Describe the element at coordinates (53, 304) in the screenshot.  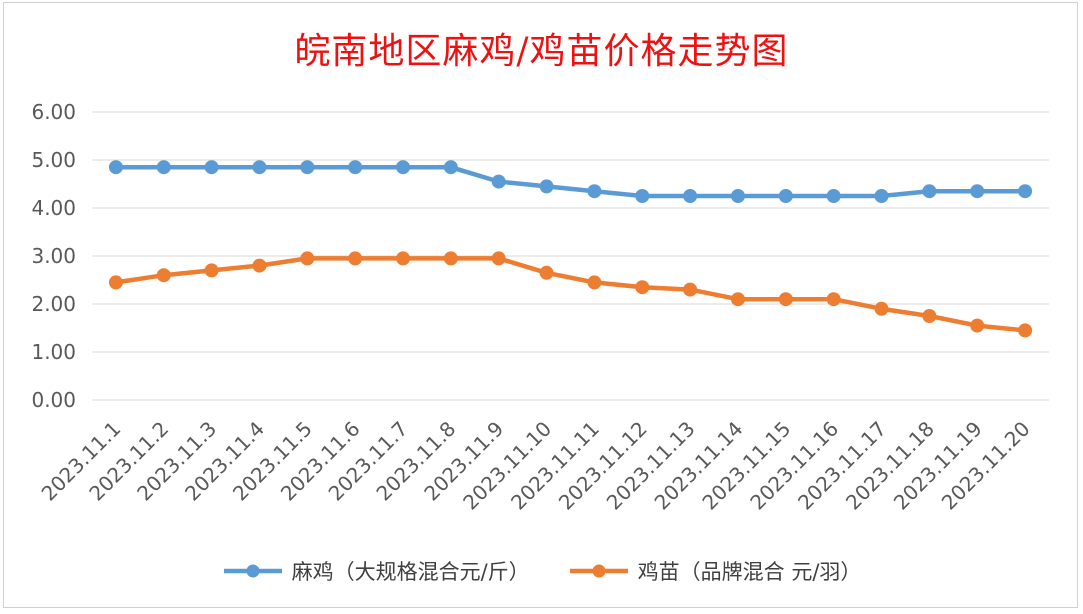
I see `y-tick-label: 2.00` at that location.